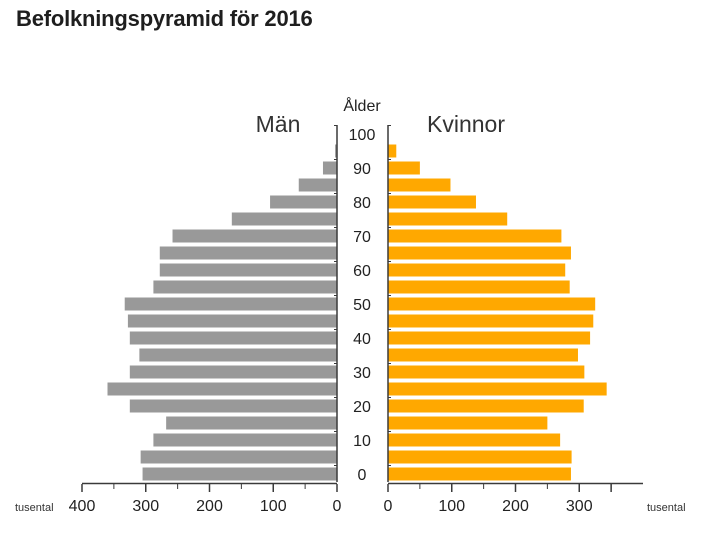 The width and height of the screenshot is (715, 537). What do you see at coordinates (362, 373) in the screenshot?
I see `age-tick-label: 30` at bounding box center [362, 373].